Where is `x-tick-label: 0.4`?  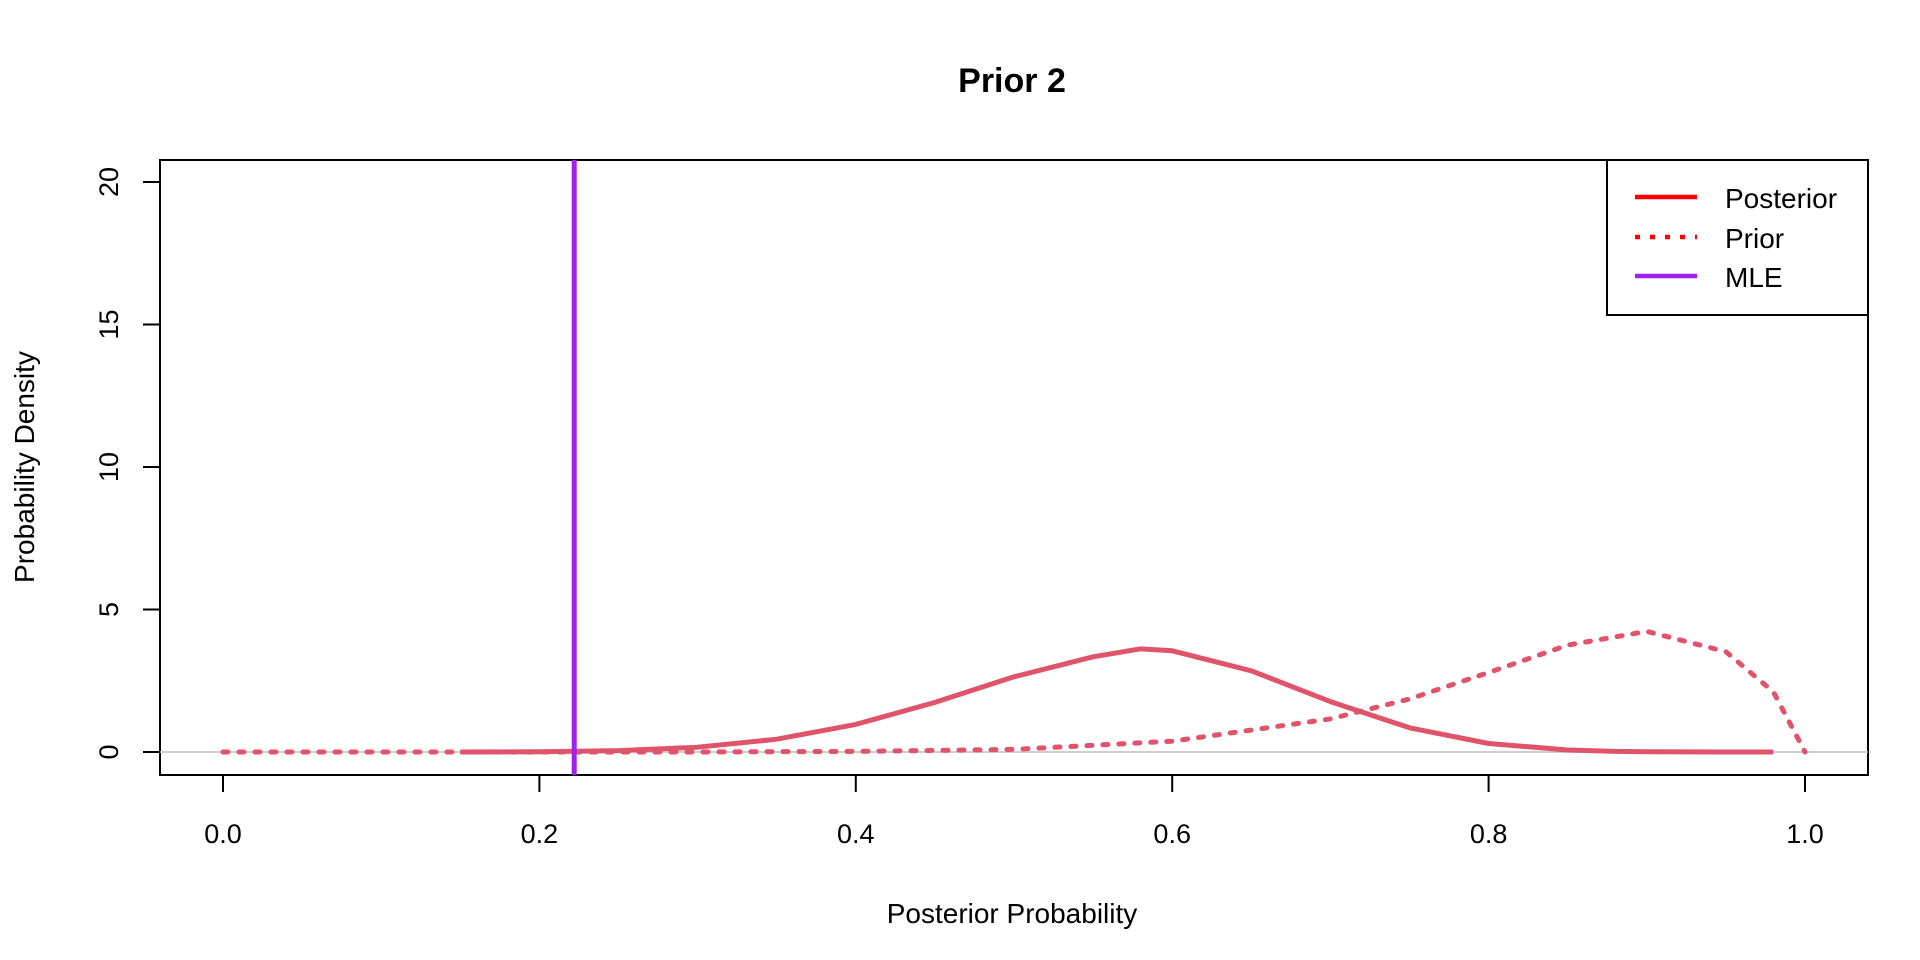
x-tick-label: 0.4 is located at coordinates (856, 834).